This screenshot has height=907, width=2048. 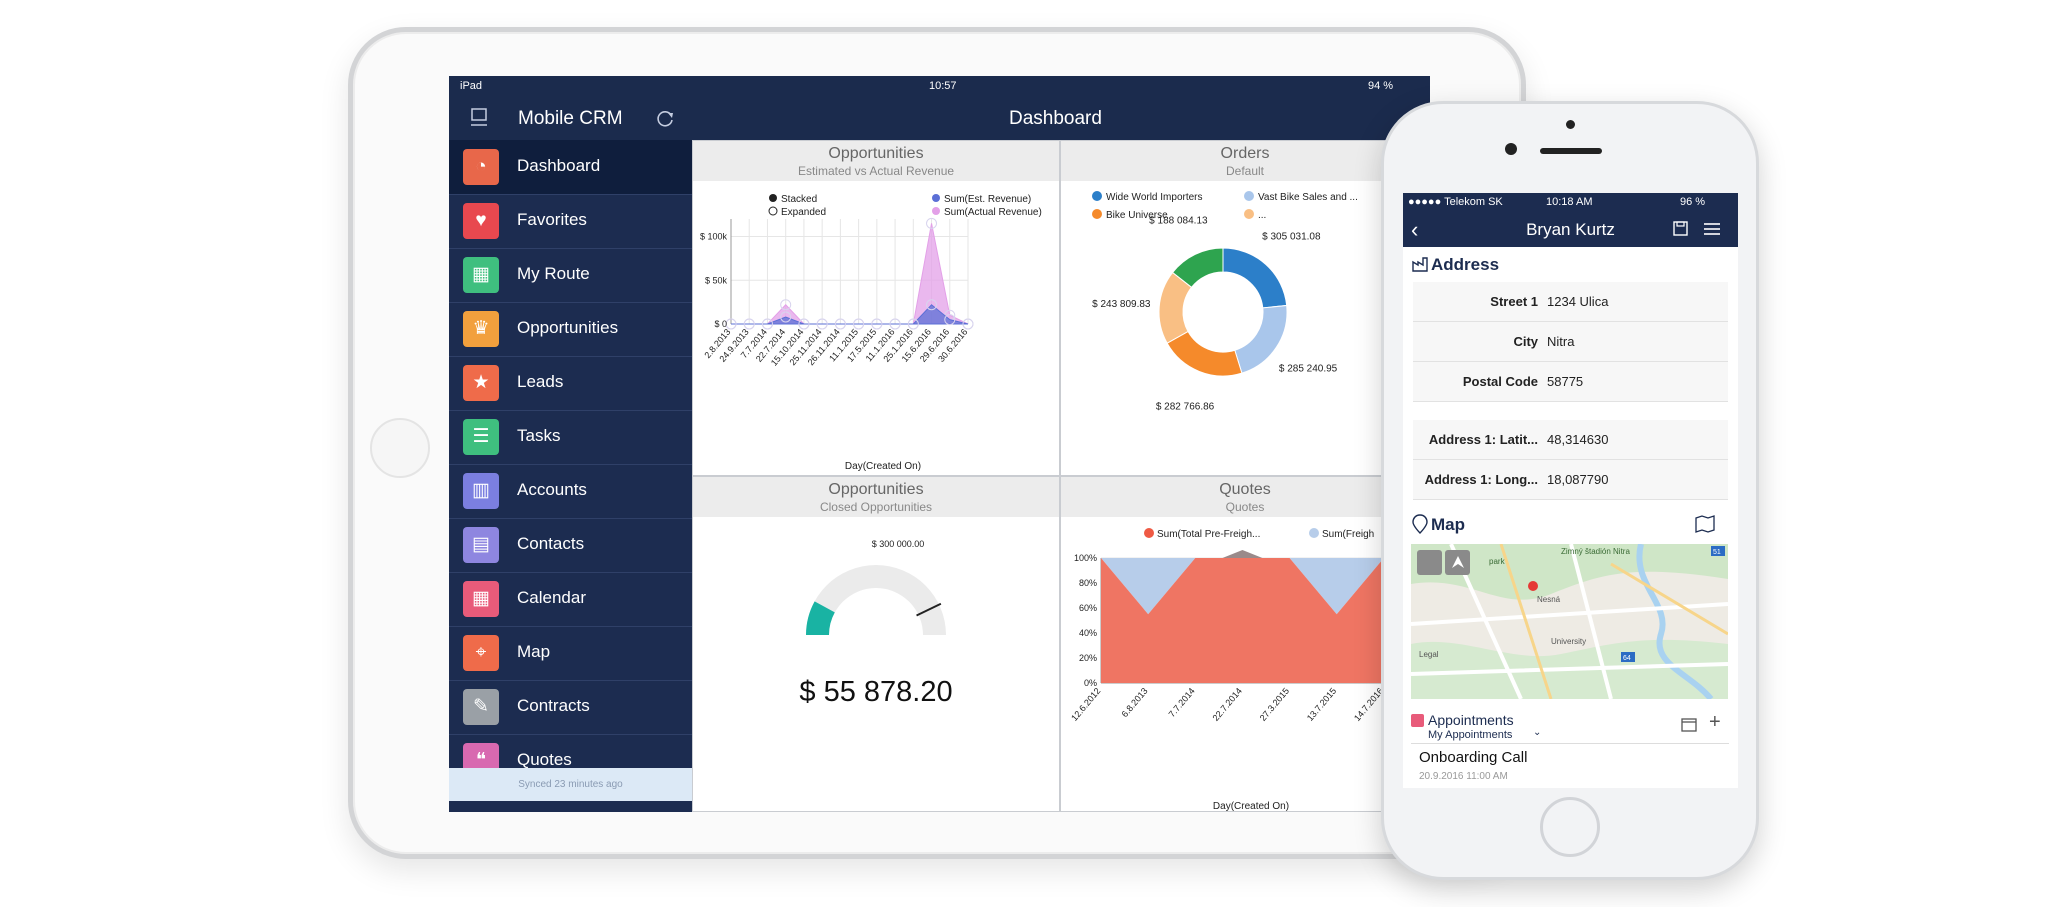 I want to click on chevron-down-icon: ⌄, so click(x=1537, y=732).